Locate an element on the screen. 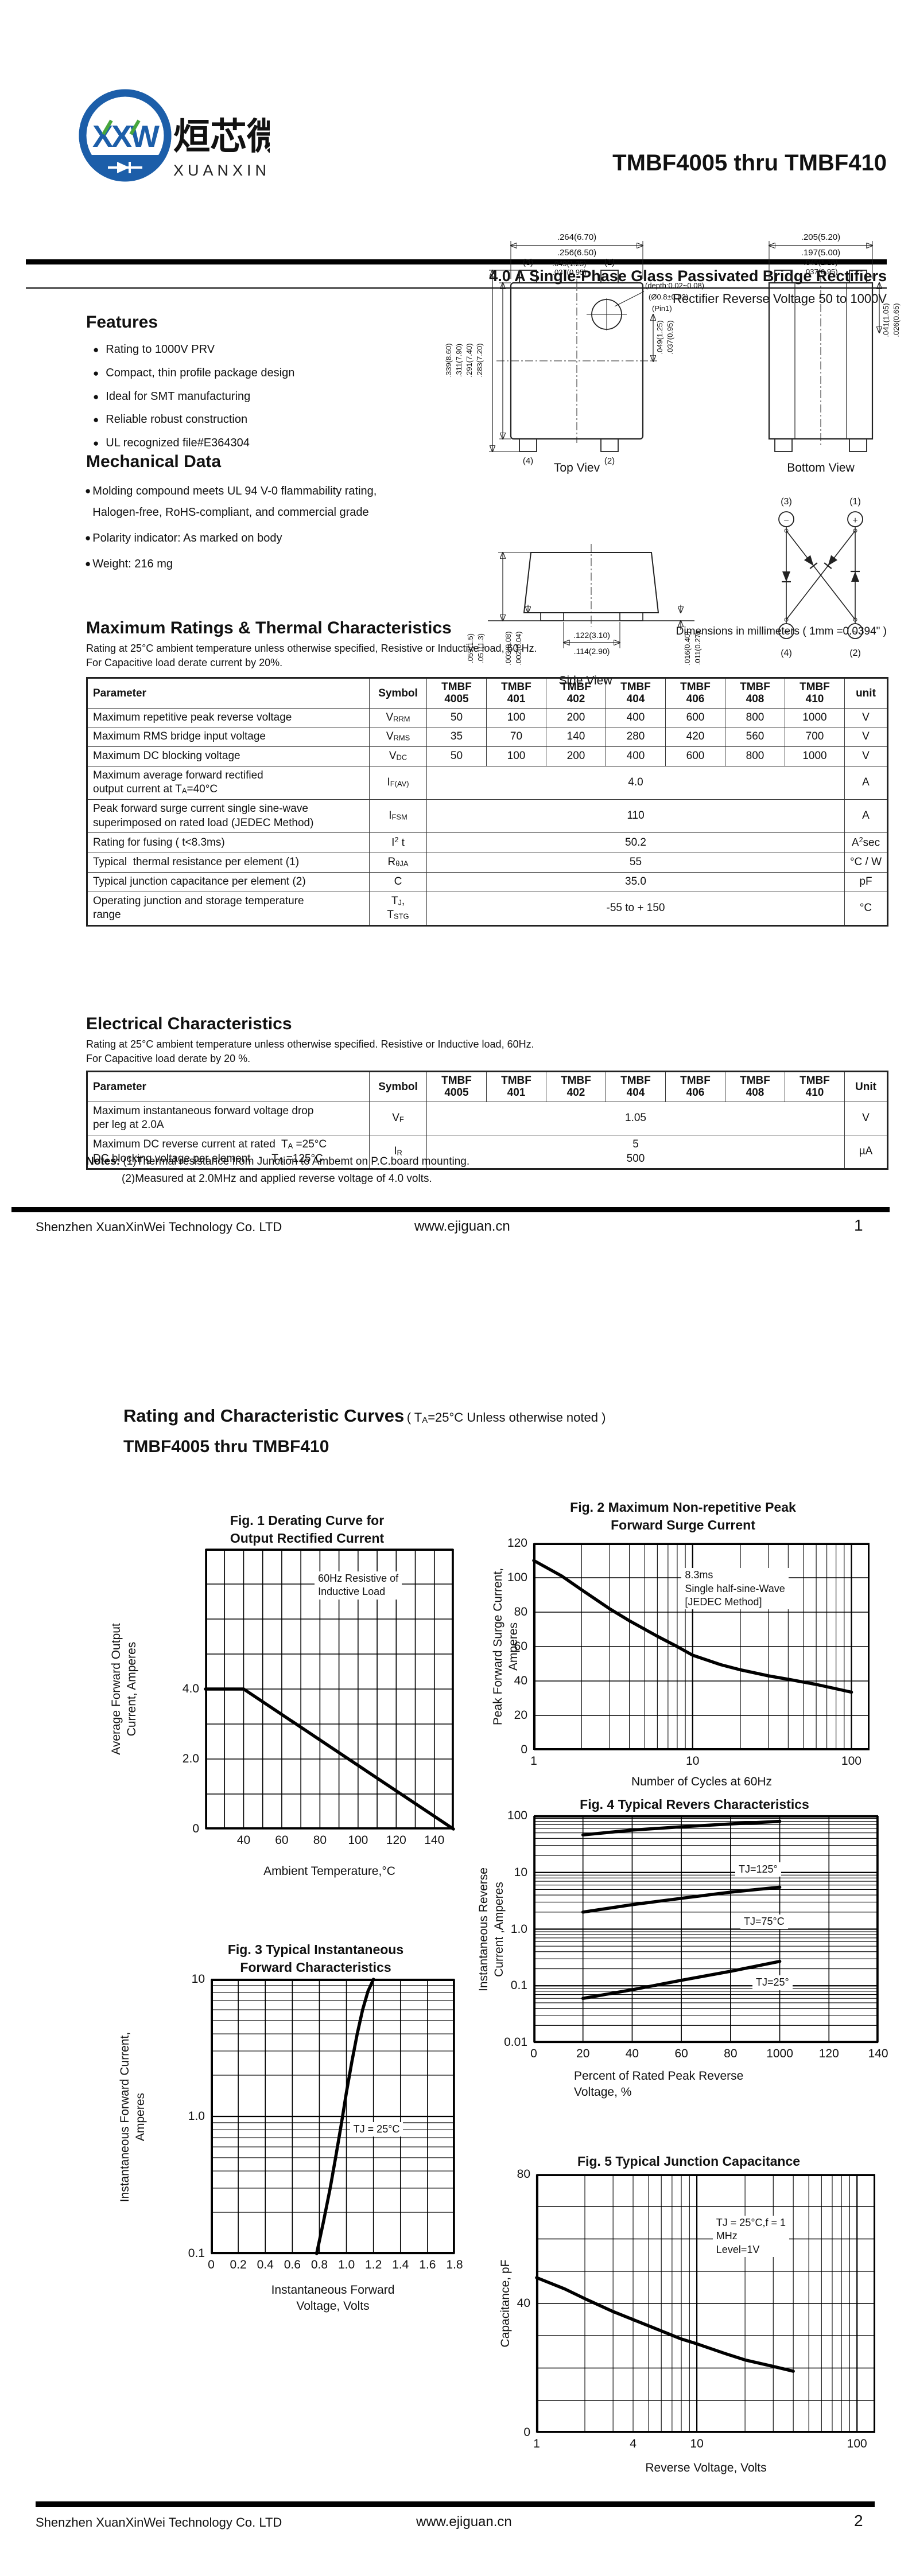 The height and width of the screenshot is (2576, 912). svg-text: .059(1.5) is located at coordinates (471, 648).